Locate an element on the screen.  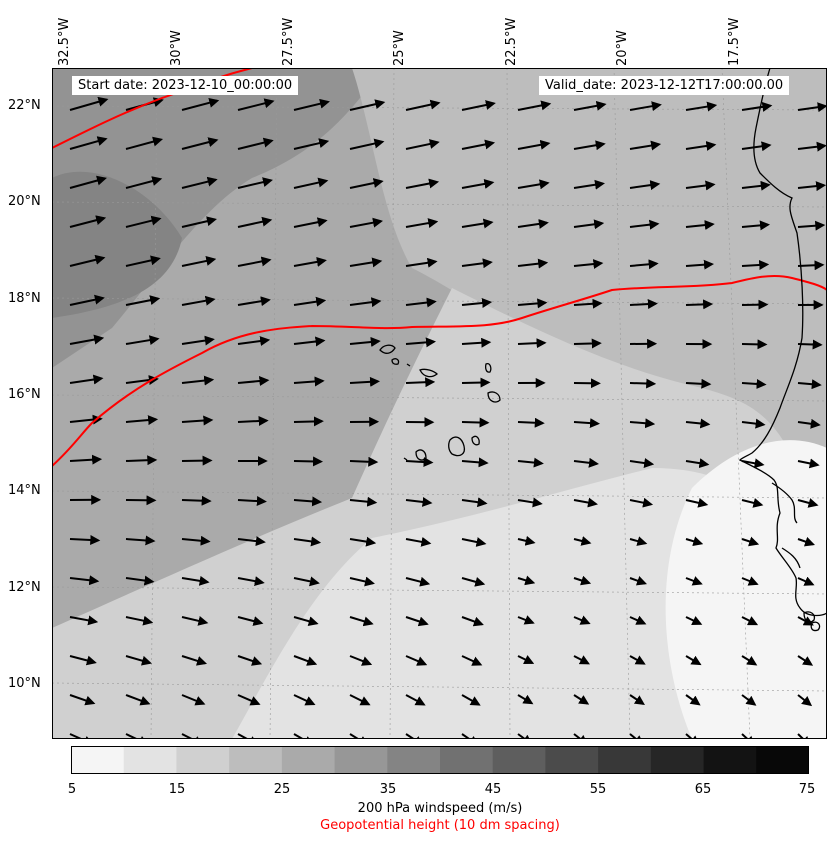
lon-label-22-5w: 22.5°W is located at coordinates (511, 41).